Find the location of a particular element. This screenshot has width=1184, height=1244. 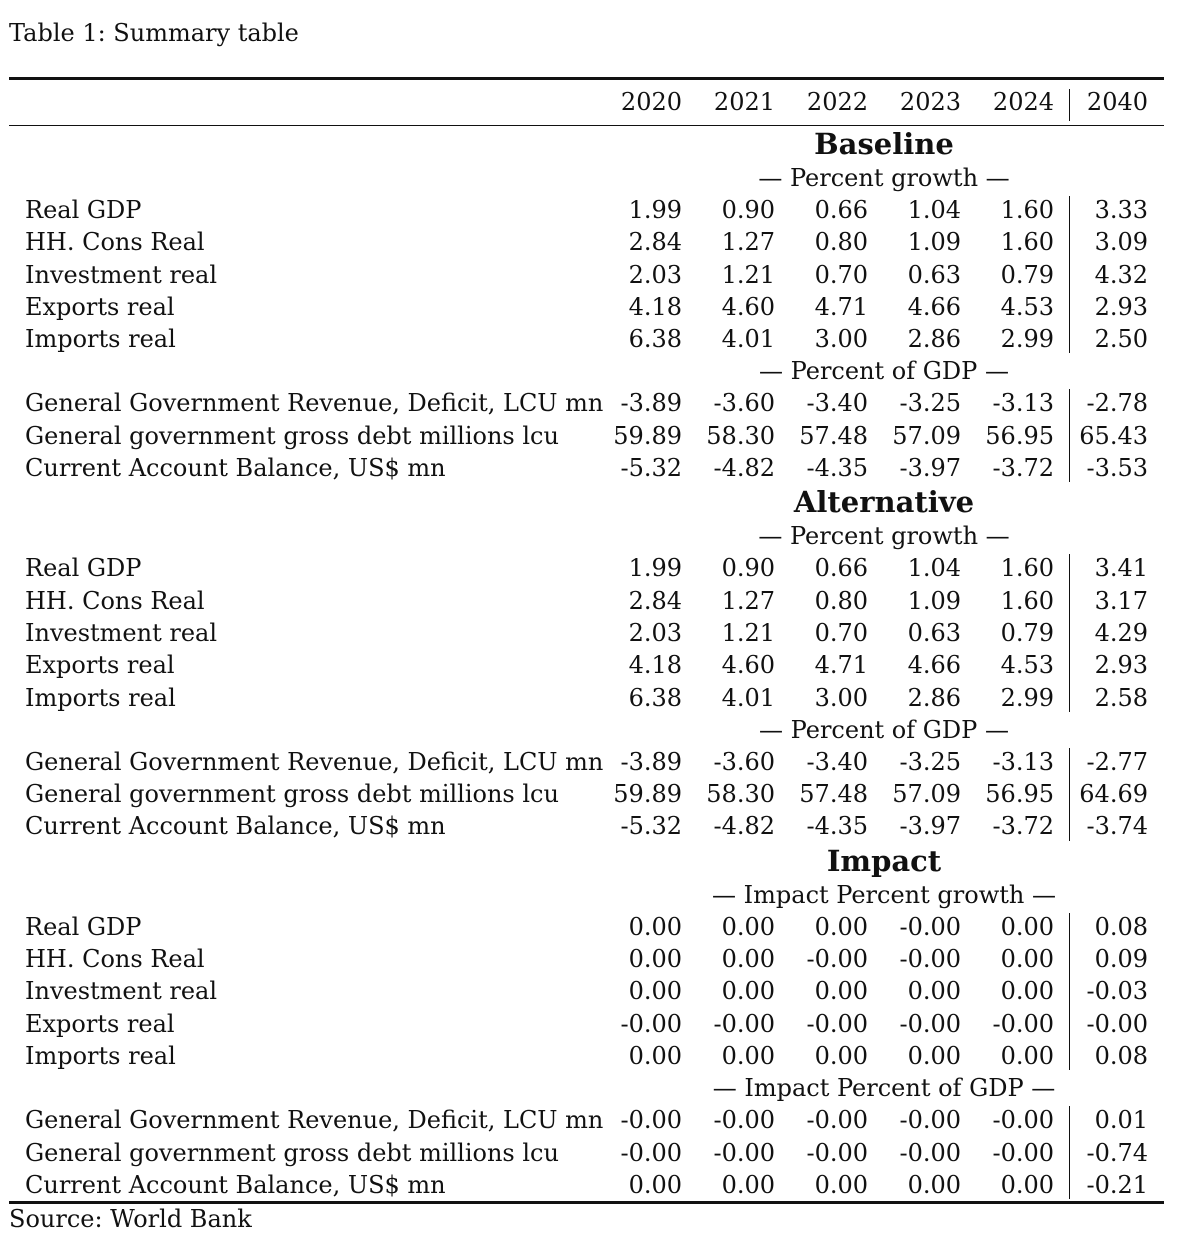

value-cell-2040: 3.17 is located at coordinates (1121, 600).